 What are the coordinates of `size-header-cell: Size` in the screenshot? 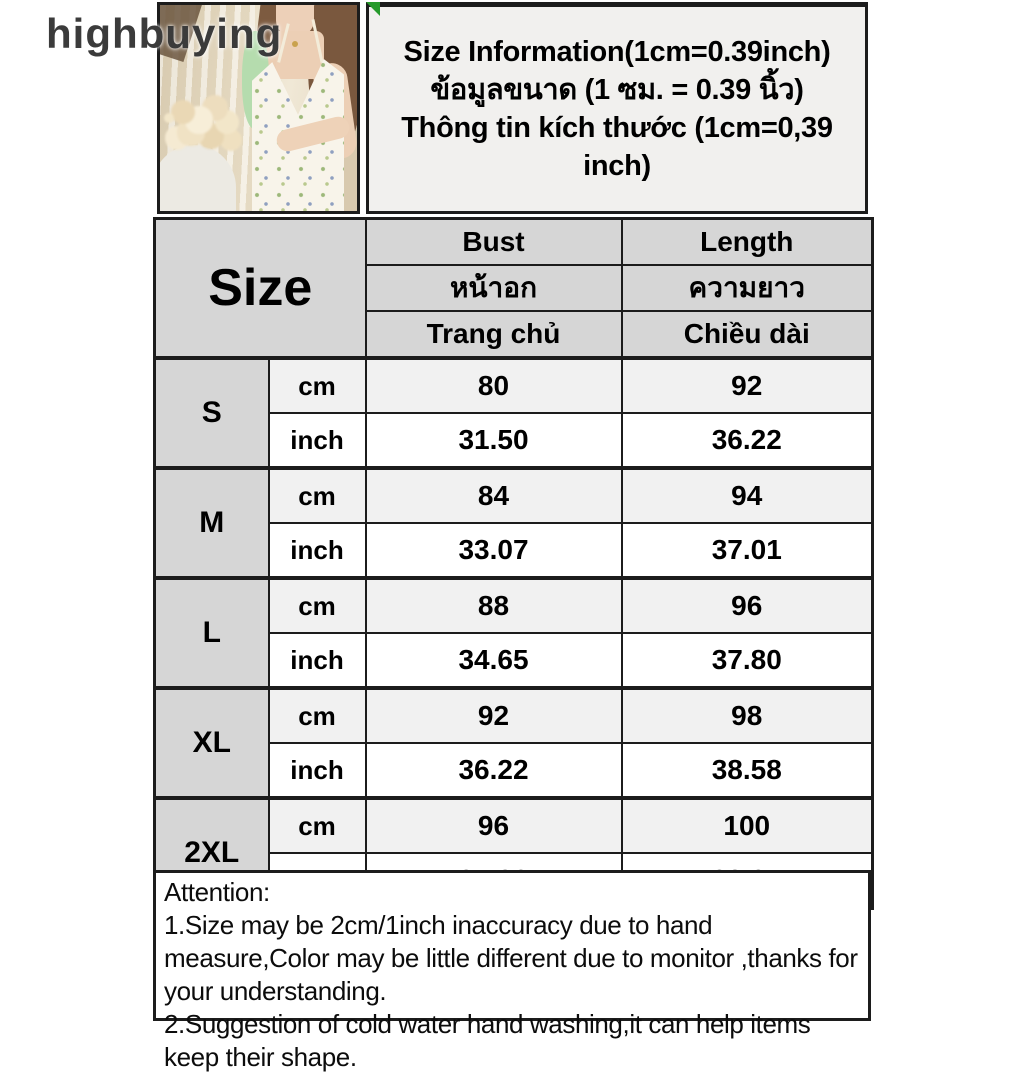 It's located at (260, 288).